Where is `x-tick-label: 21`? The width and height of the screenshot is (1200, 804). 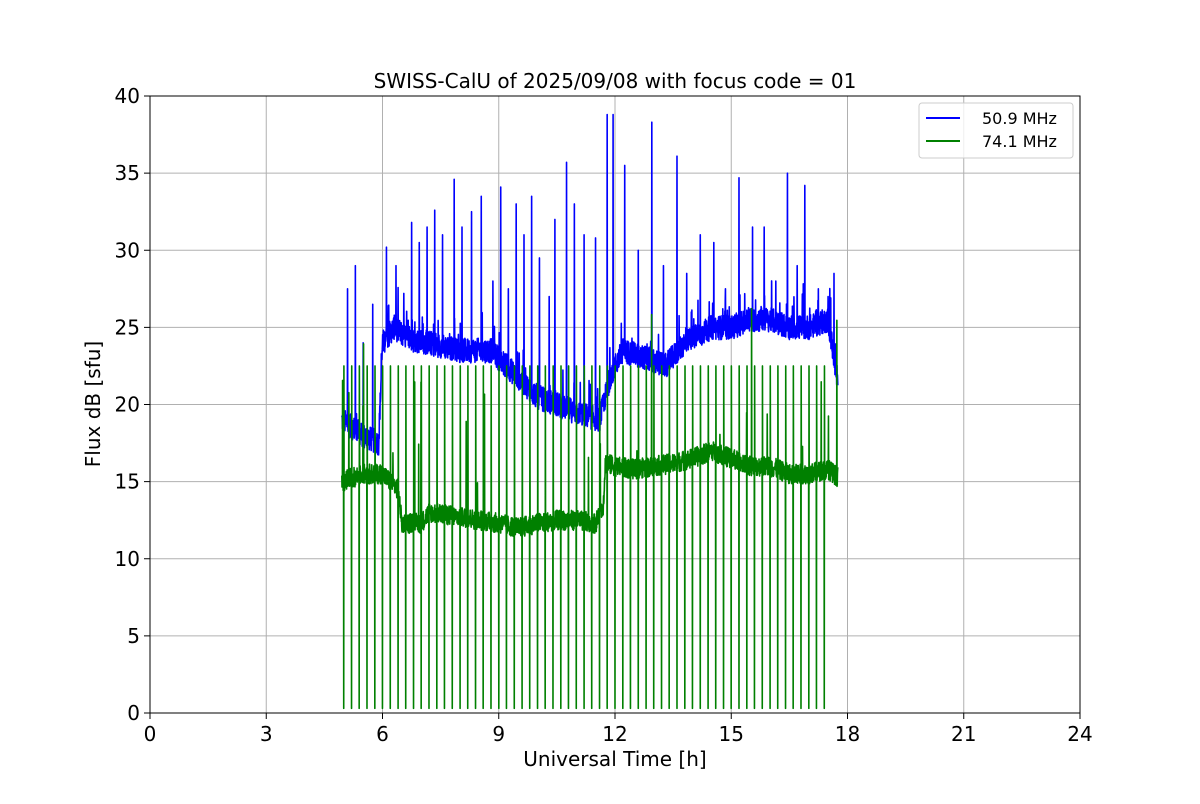 x-tick-label: 21 is located at coordinates (963, 734).